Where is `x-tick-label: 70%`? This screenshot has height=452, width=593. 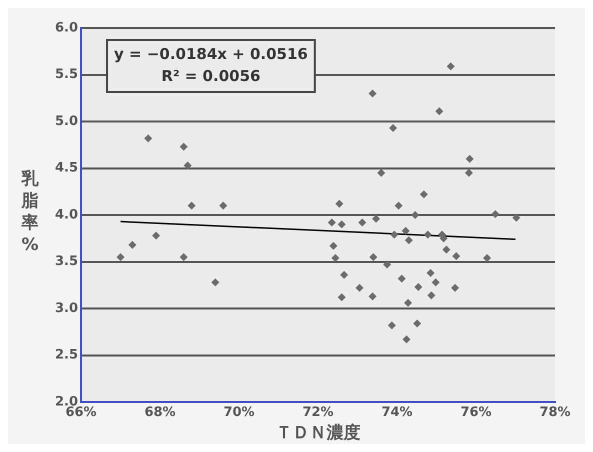
x-tick-label: 70% is located at coordinates (239, 412).